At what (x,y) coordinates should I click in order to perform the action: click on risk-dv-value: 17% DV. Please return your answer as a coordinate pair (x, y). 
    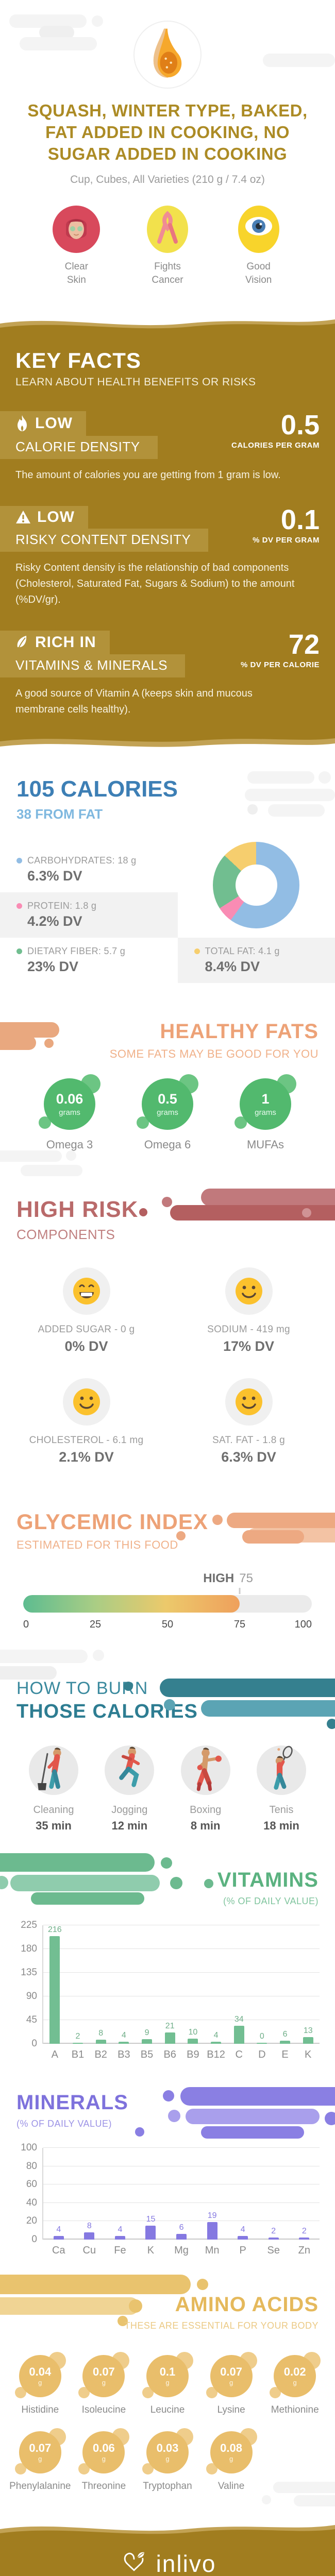
    Looking at the image, I should click on (248, 1346).